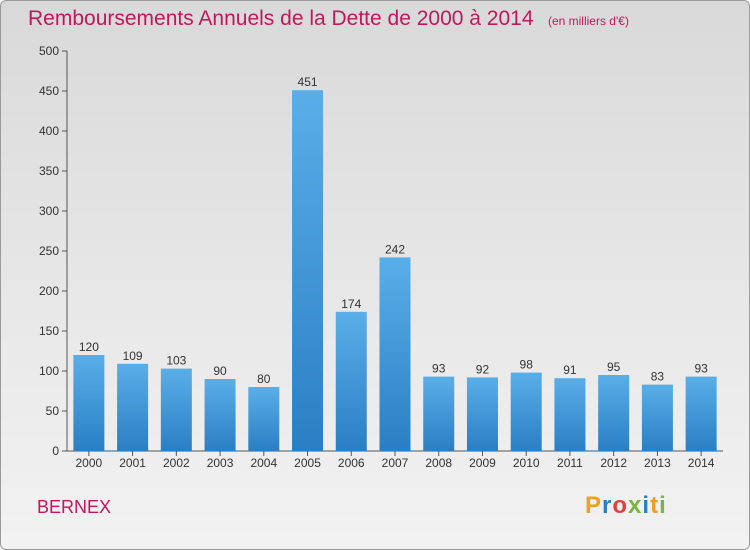 This screenshot has width=750, height=550. Describe the element at coordinates (49, 371) in the screenshot. I see `y-tick-label: 100` at that location.